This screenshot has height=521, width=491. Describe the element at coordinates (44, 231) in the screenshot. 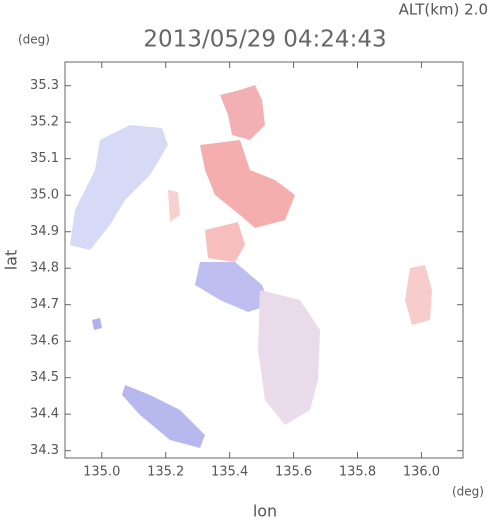

I see `y-tick-label: 34.9` at that location.